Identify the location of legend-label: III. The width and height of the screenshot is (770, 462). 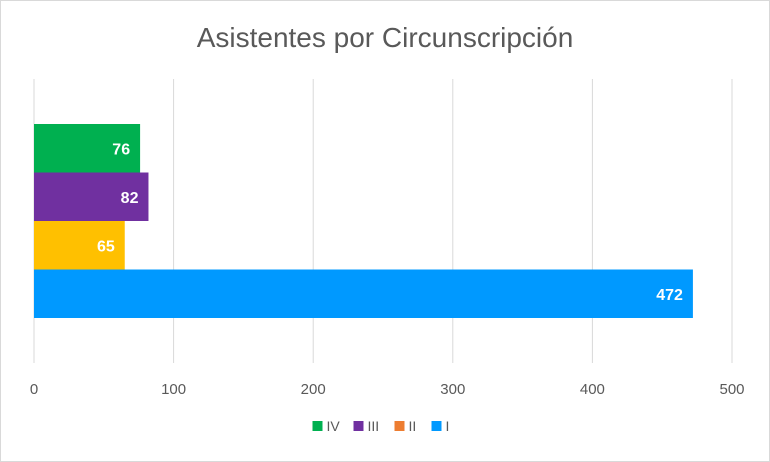
(374, 426).